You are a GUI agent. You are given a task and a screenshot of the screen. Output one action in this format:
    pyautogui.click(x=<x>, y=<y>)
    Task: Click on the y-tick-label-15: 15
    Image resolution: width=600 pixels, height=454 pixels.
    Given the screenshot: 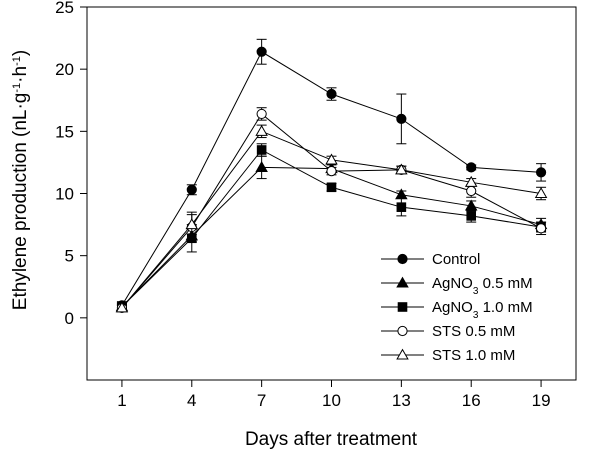 What is the action you would take?
    pyautogui.click(x=64, y=131)
    